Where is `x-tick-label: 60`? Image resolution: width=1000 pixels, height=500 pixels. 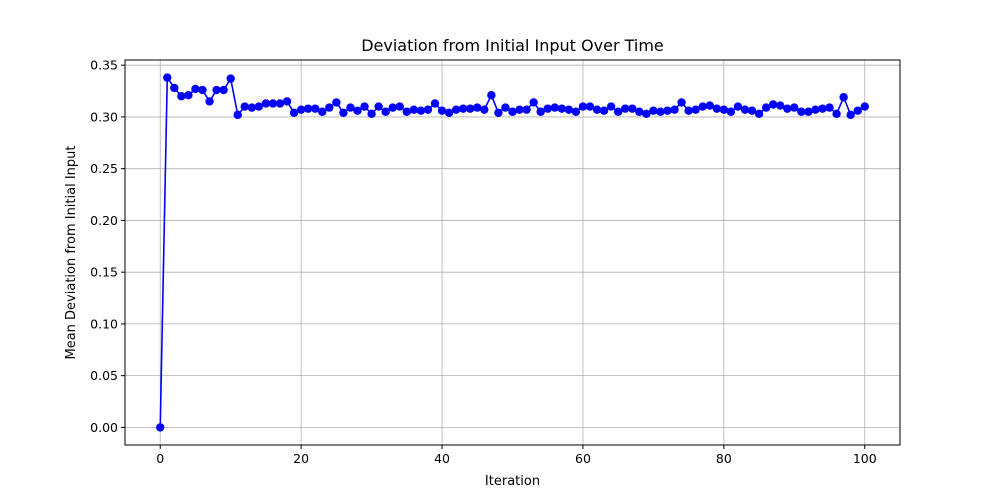 x-tick-label: 60 is located at coordinates (583, 458).